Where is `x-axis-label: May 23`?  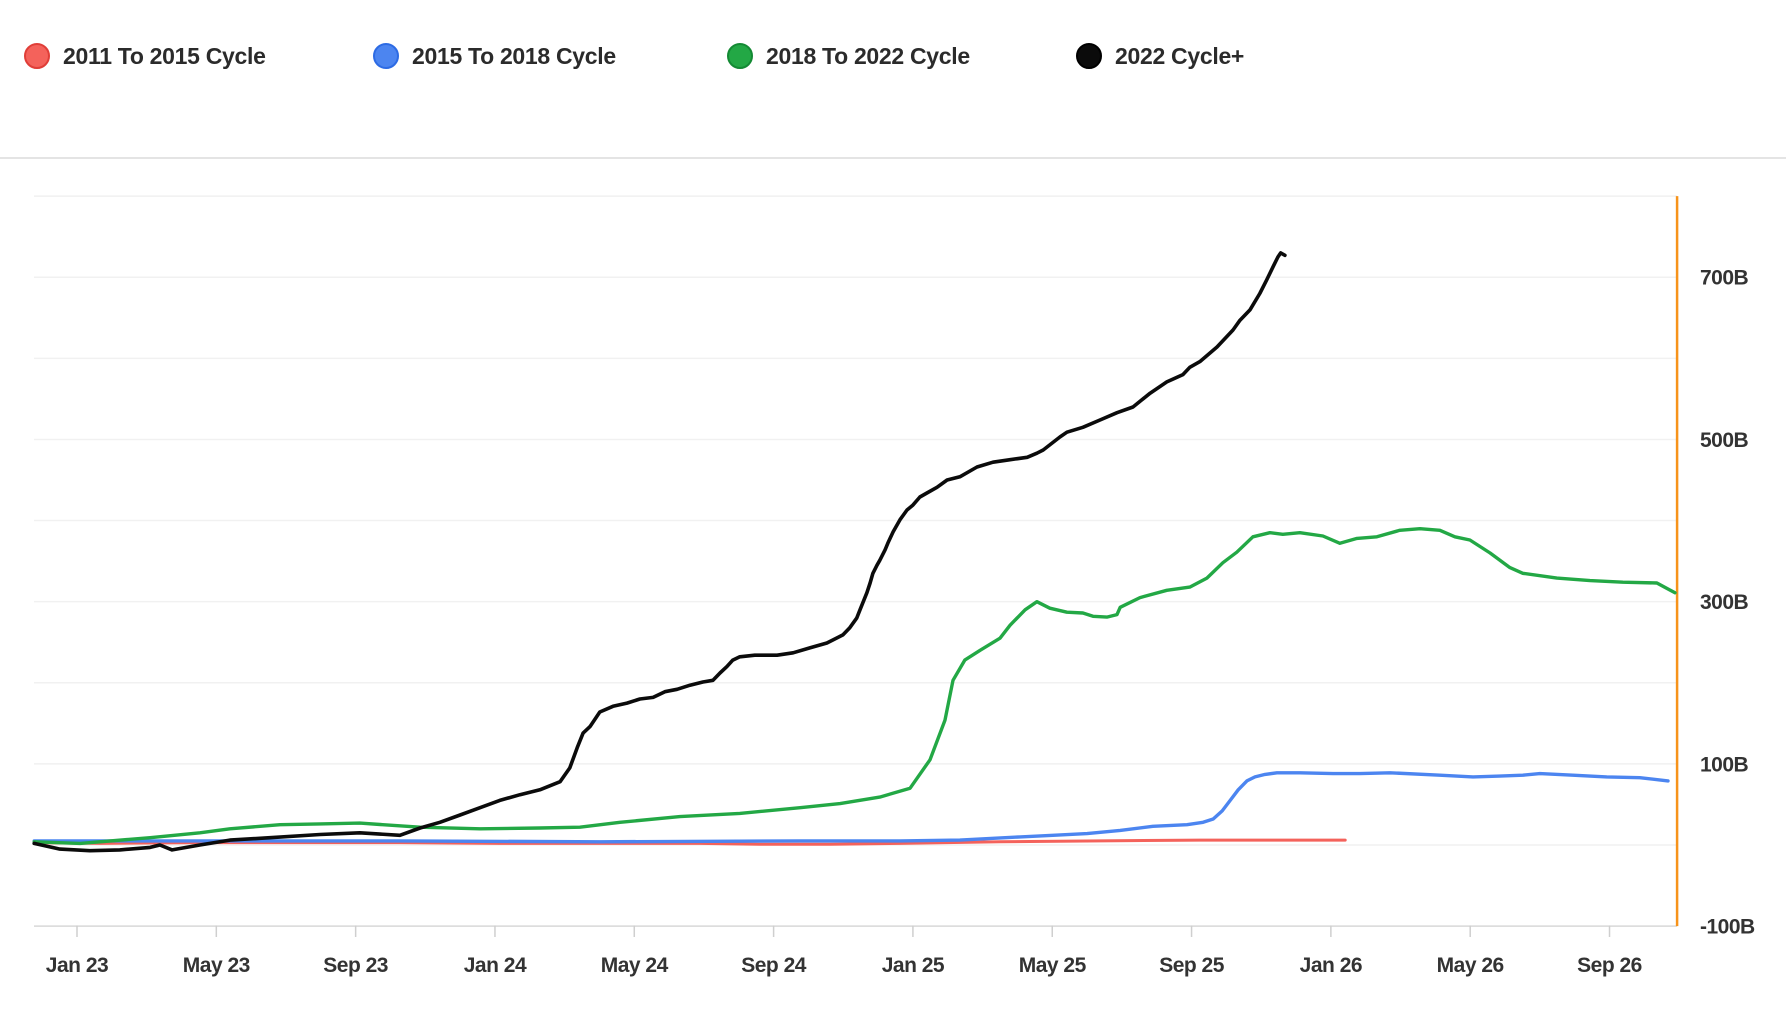
x-axis-label: May 23 is located at coordinates (216, 965).